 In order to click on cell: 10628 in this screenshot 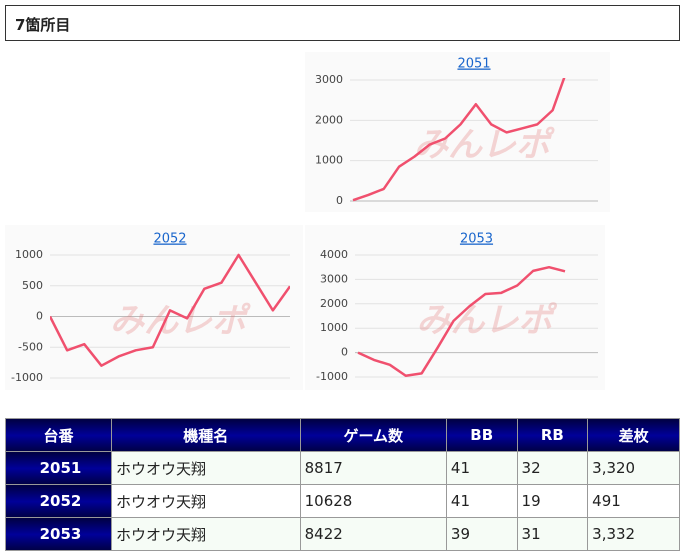, I will do `click(373, 501)`.